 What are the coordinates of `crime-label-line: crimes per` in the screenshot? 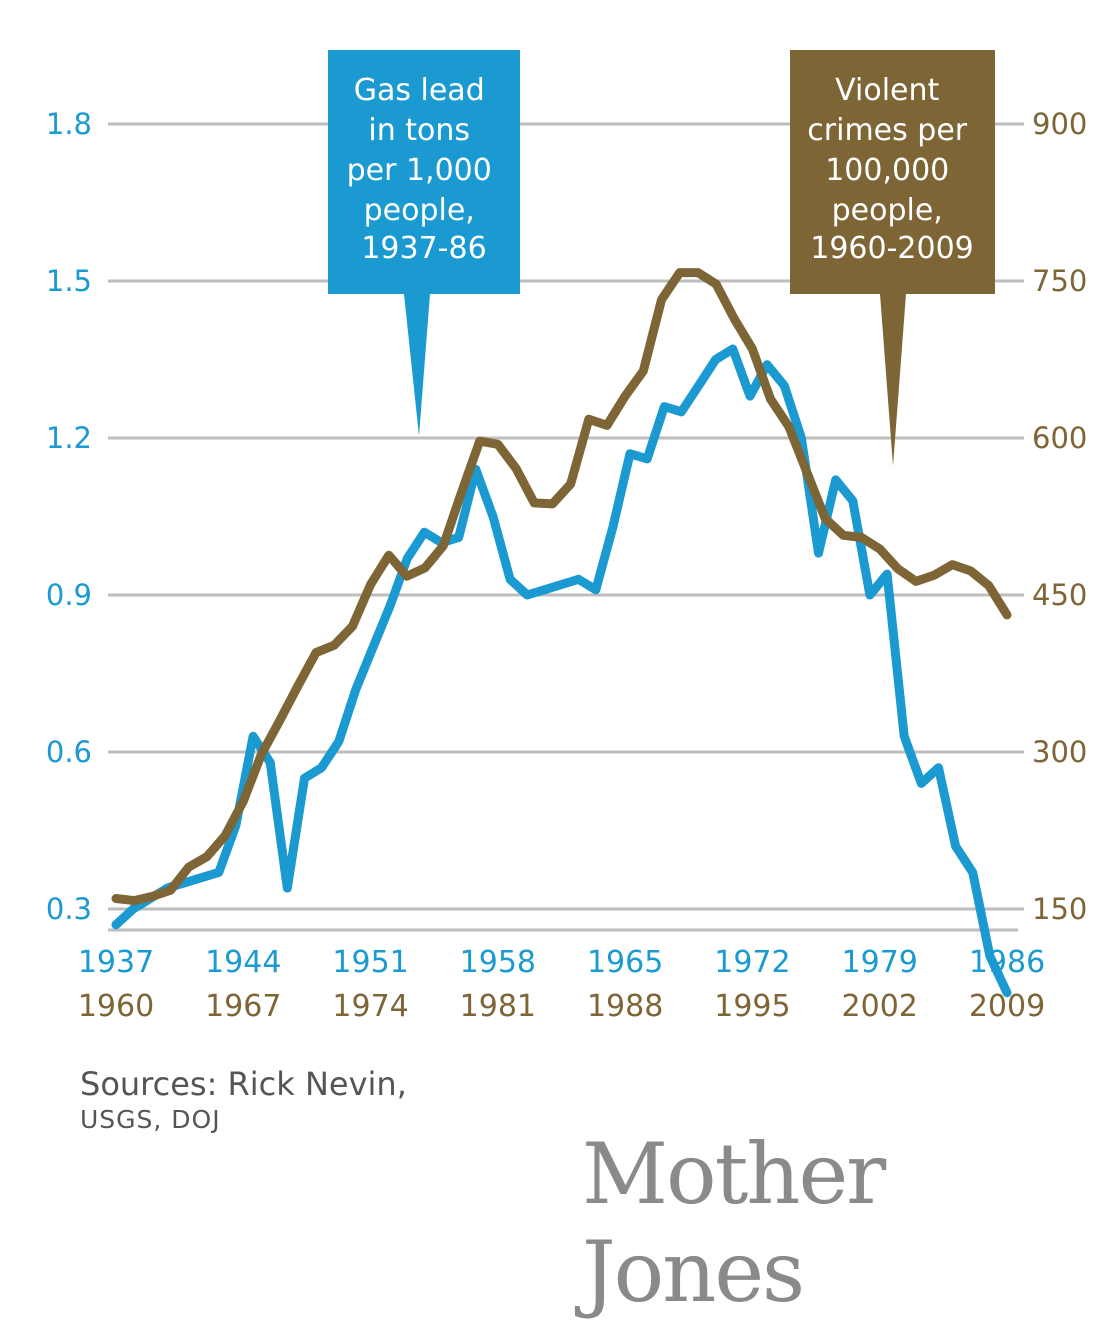 It's located at (887, 130).